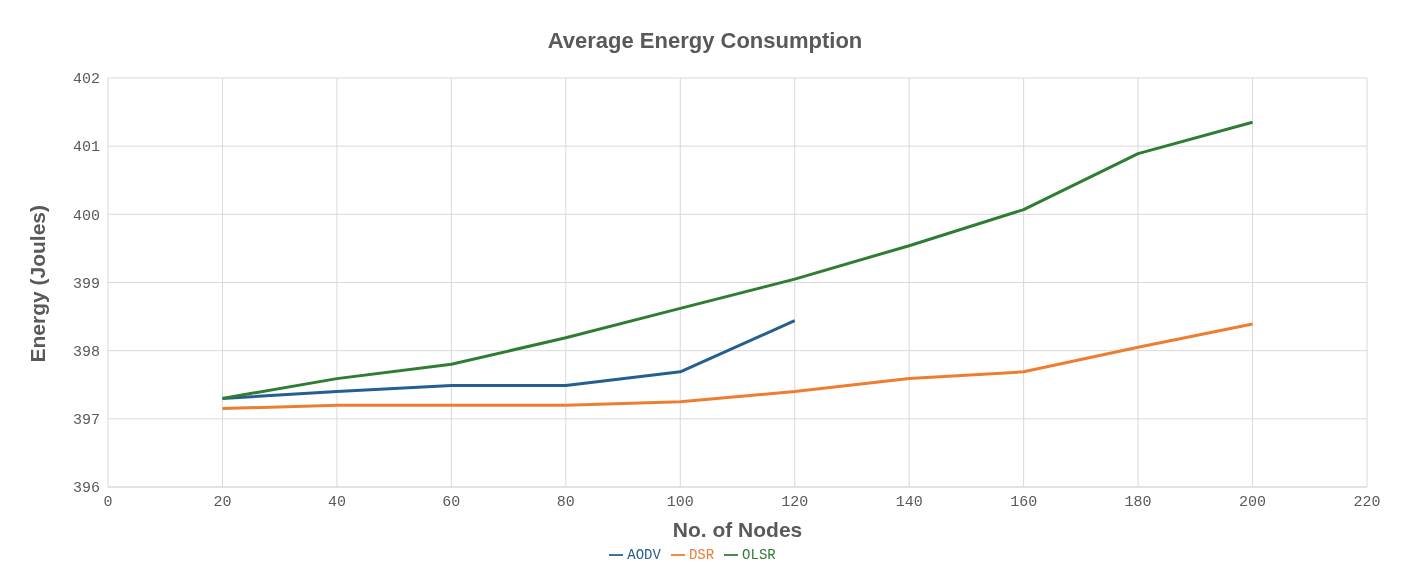 The width and height of the screenshot is (1410, 568). I want to click on x-tick-label: 20, so click(222, 502).